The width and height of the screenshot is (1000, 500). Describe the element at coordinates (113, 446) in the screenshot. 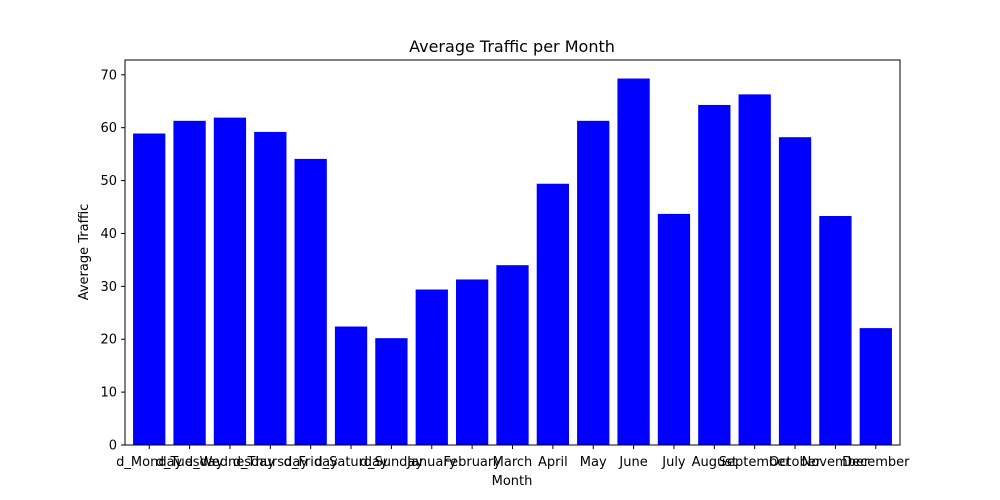

I see `y-tick-label: 0` at that location.